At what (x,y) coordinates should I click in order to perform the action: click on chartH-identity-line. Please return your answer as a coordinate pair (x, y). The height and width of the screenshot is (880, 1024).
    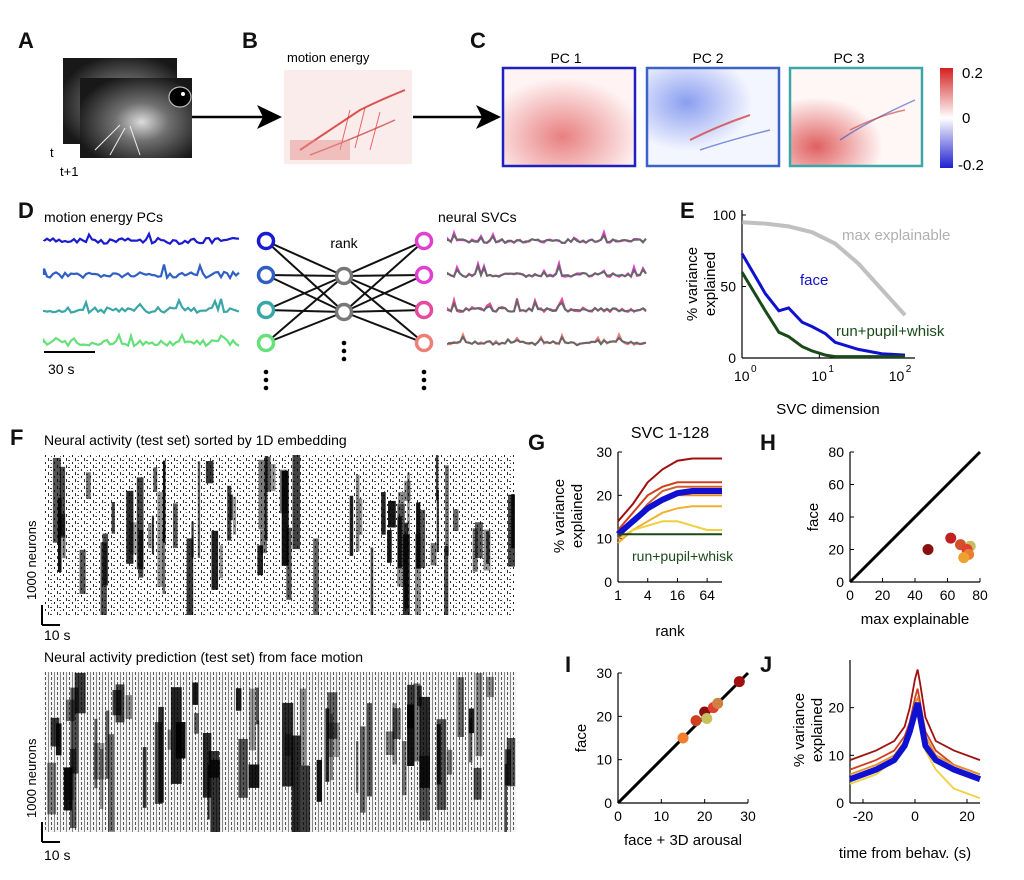
    Looking at the image, I should click on (915, 517).